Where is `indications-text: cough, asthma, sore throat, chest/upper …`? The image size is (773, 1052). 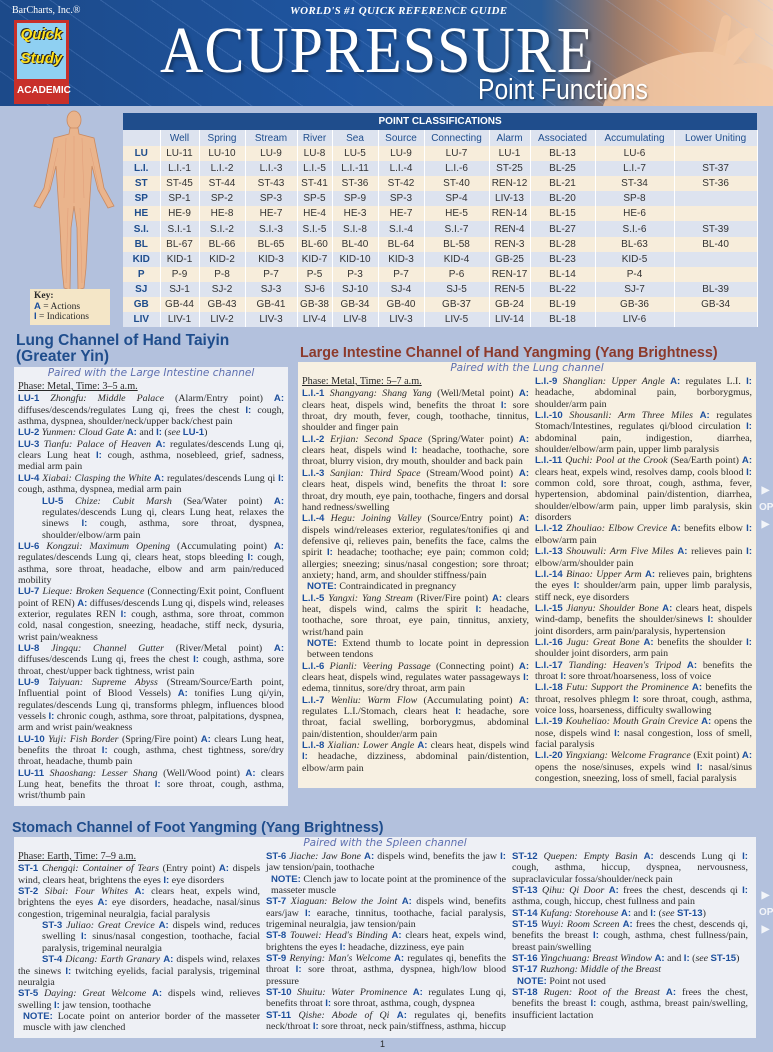 indications-text: cough, asthma, sore throat, chest/upper … is located at coordinates (151, 665).